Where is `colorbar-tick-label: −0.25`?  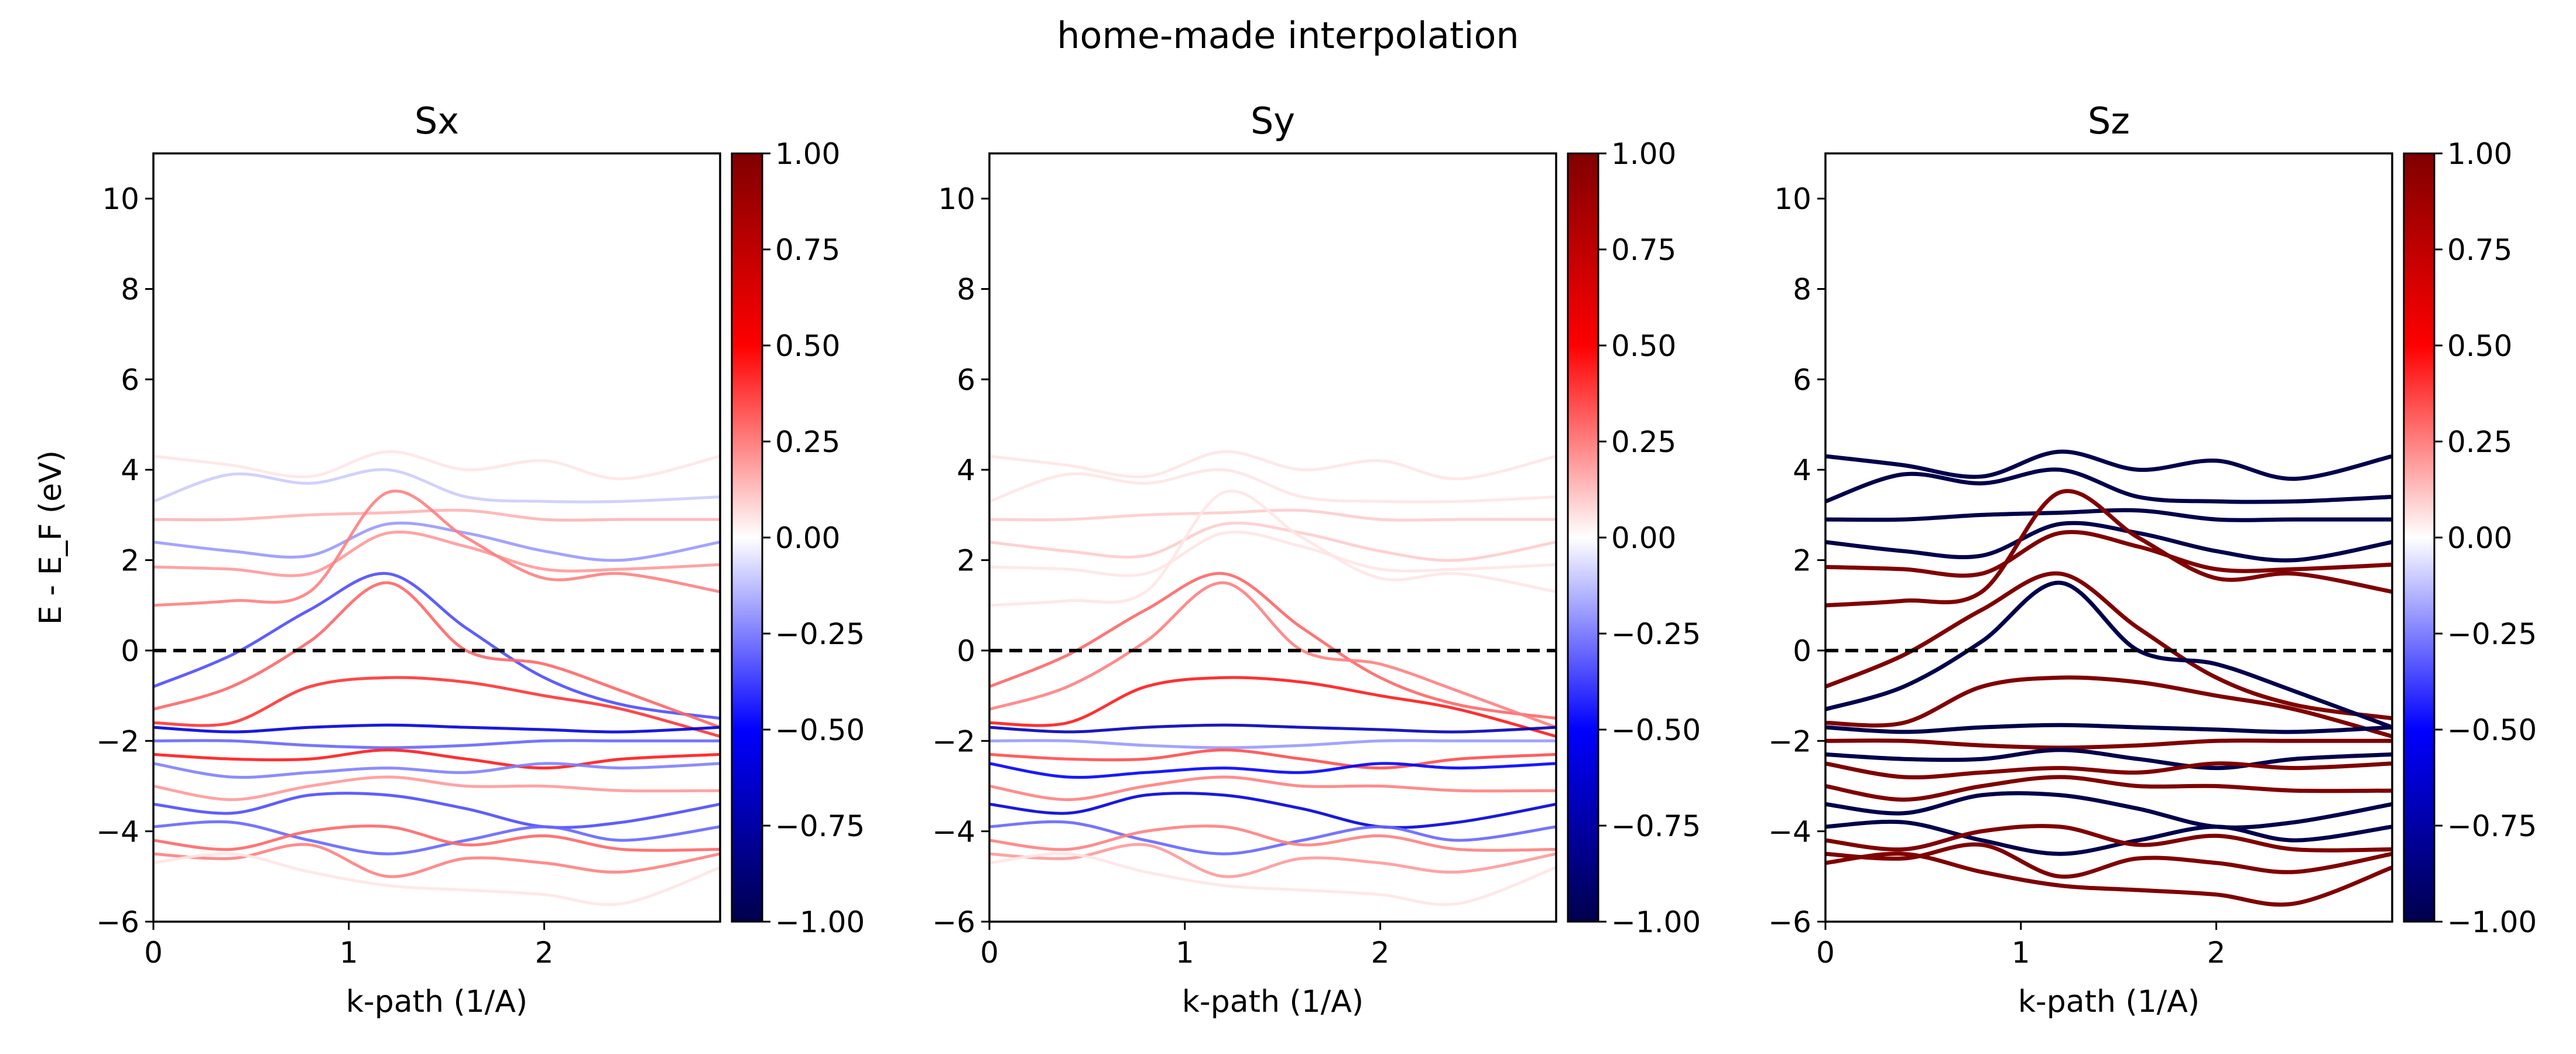 colorbar-tick-label: −0.25 is located at coordinates (1656, 634).